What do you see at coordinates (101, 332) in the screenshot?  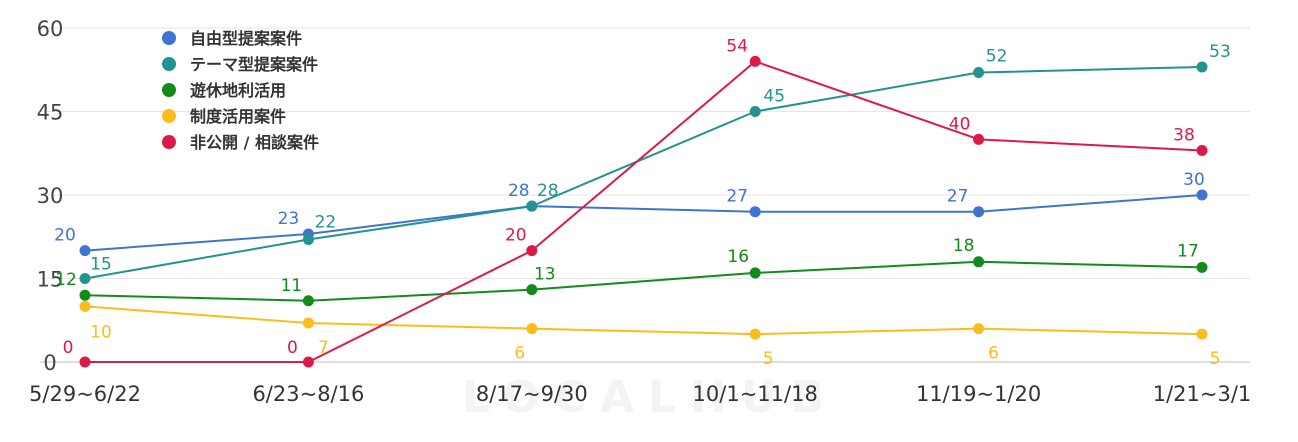 I see `data-label: 10` at bounding box center [101, 332].